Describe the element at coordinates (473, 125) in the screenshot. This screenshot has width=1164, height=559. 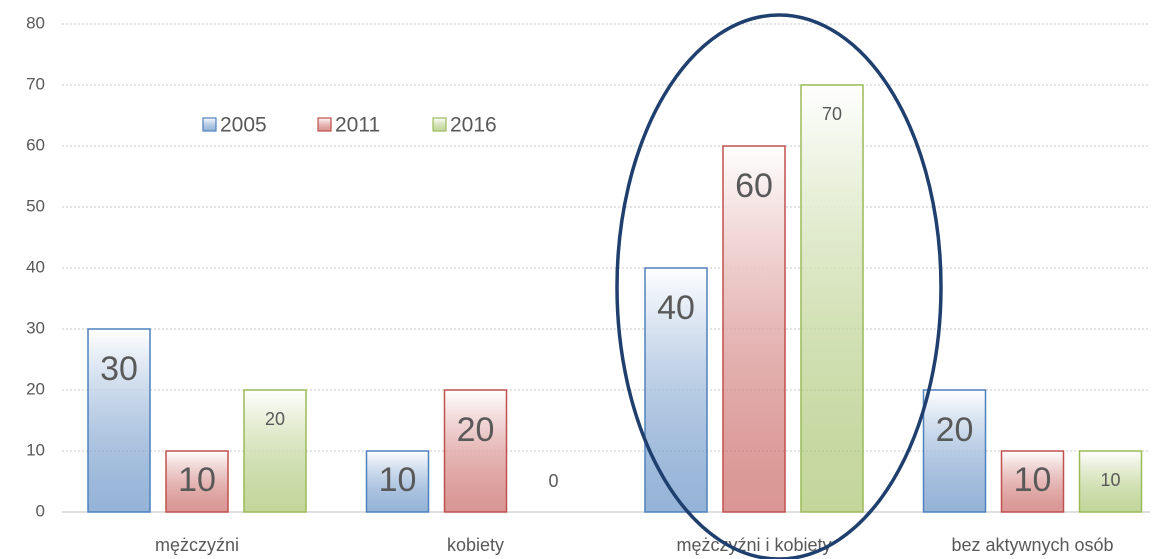
I see `legend-label: 2016` at that location.